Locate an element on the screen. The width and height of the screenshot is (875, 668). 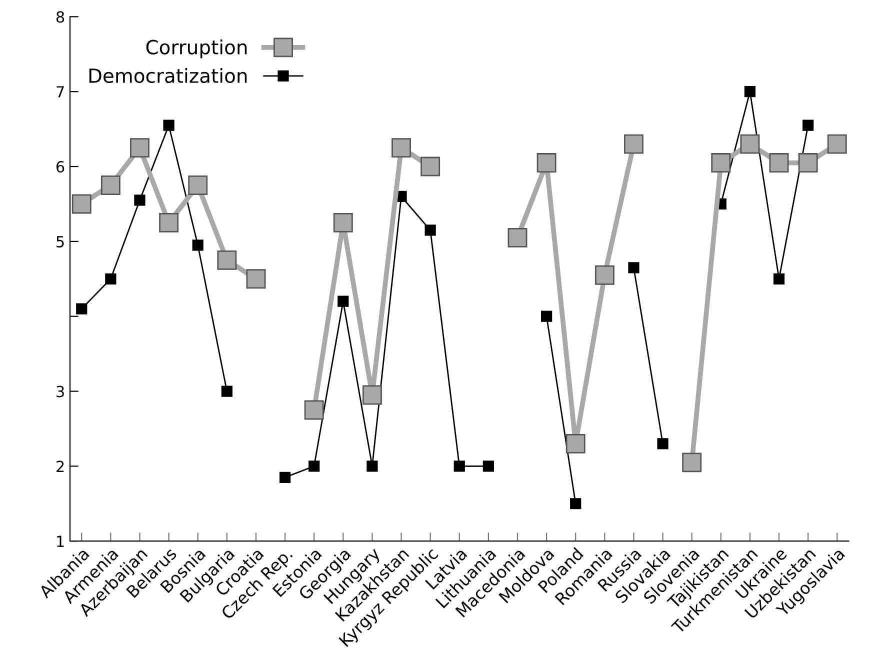
y-tick-label: 6 is located at coordinates (60, 166).